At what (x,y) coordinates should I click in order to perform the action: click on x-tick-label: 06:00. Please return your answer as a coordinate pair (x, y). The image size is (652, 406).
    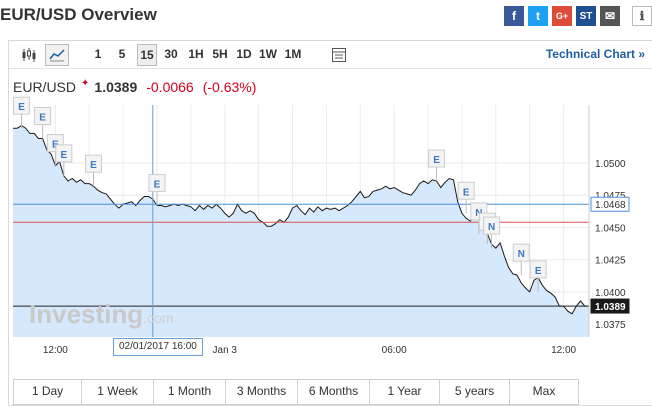
    Looking at the image, I should click on (394, 350).